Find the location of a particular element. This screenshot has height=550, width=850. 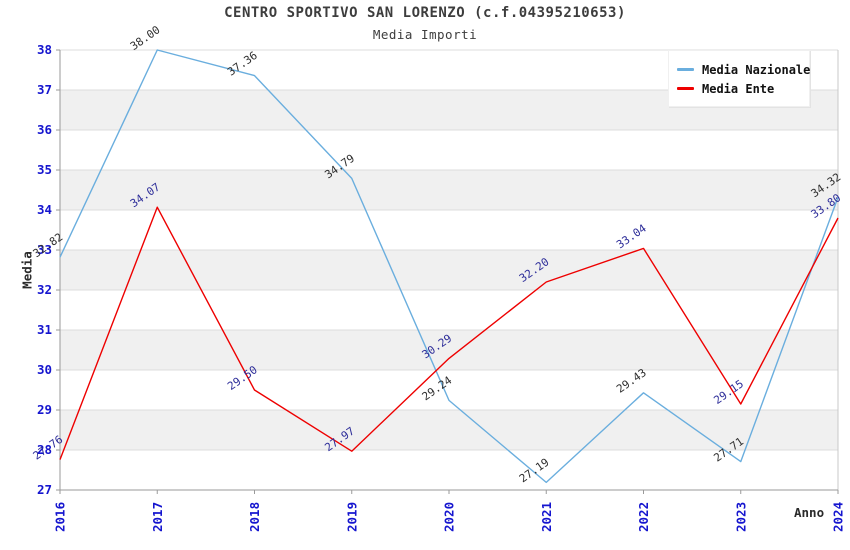

legend-label: Media Ente is located at coordinates (738, 88).